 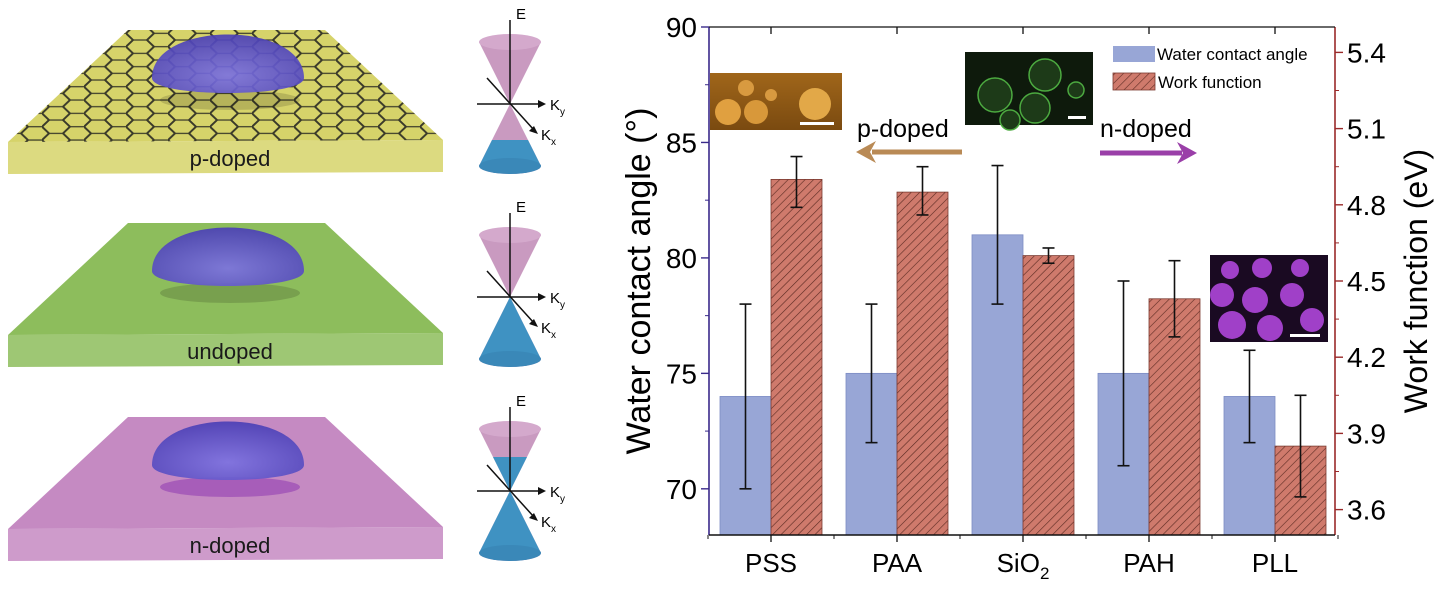 What do you see at coordinates (681, 489) in the screenshot?
I see `y-tick-label: 70` at bounding box center [681, 489].